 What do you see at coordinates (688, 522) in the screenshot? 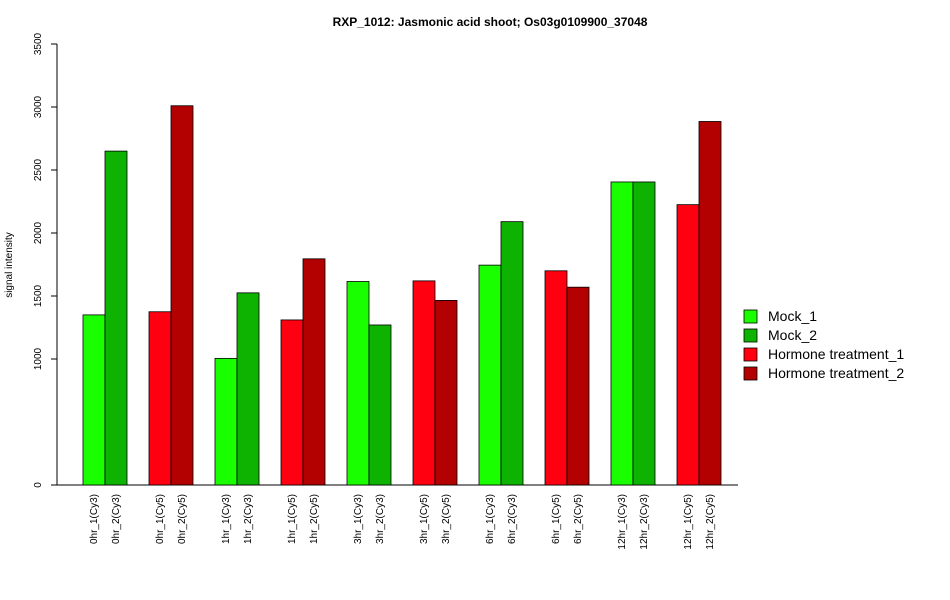
I see `x-tick-label: 12hr_1(Cy5)` at bounding box center [688, 522].